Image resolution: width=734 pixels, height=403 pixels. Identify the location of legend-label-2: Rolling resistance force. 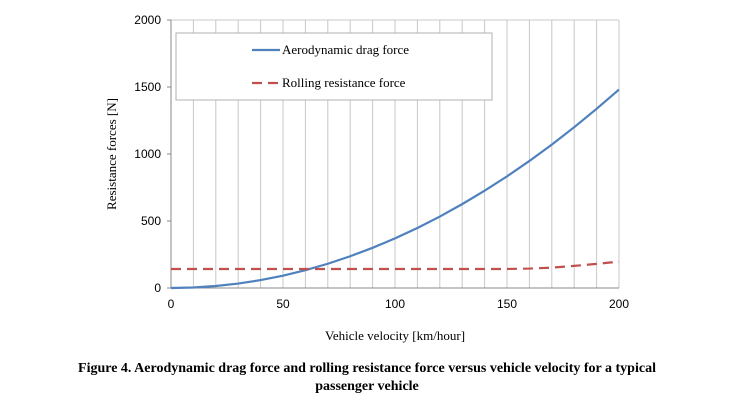
(344, 82).